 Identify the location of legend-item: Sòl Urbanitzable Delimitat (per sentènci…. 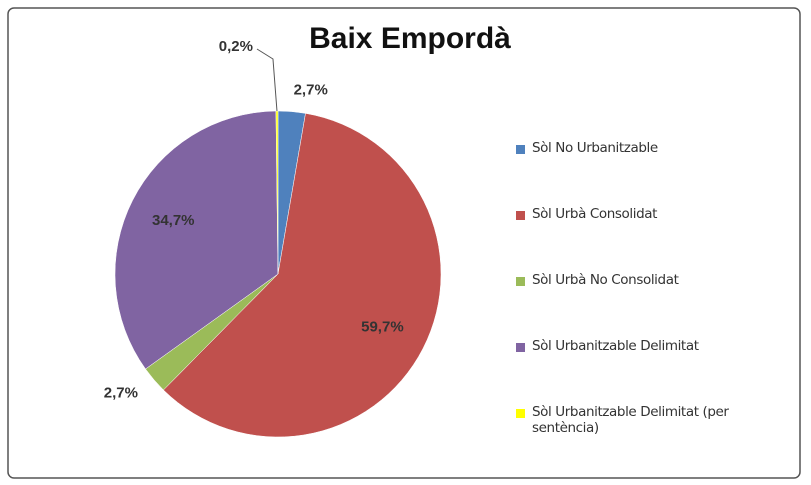
(651, 437).